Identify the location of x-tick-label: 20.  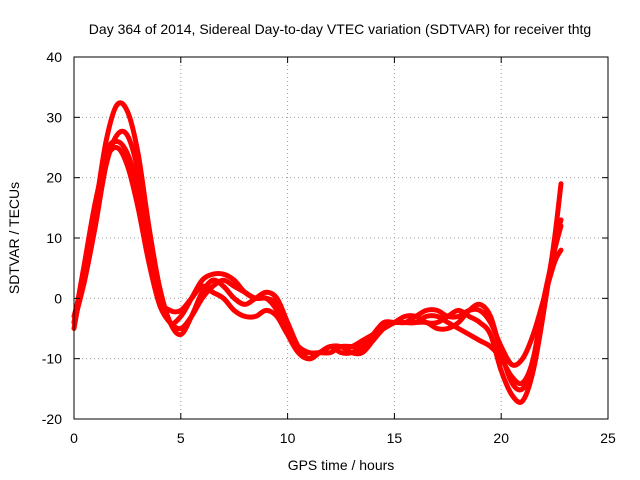
(501, 438).